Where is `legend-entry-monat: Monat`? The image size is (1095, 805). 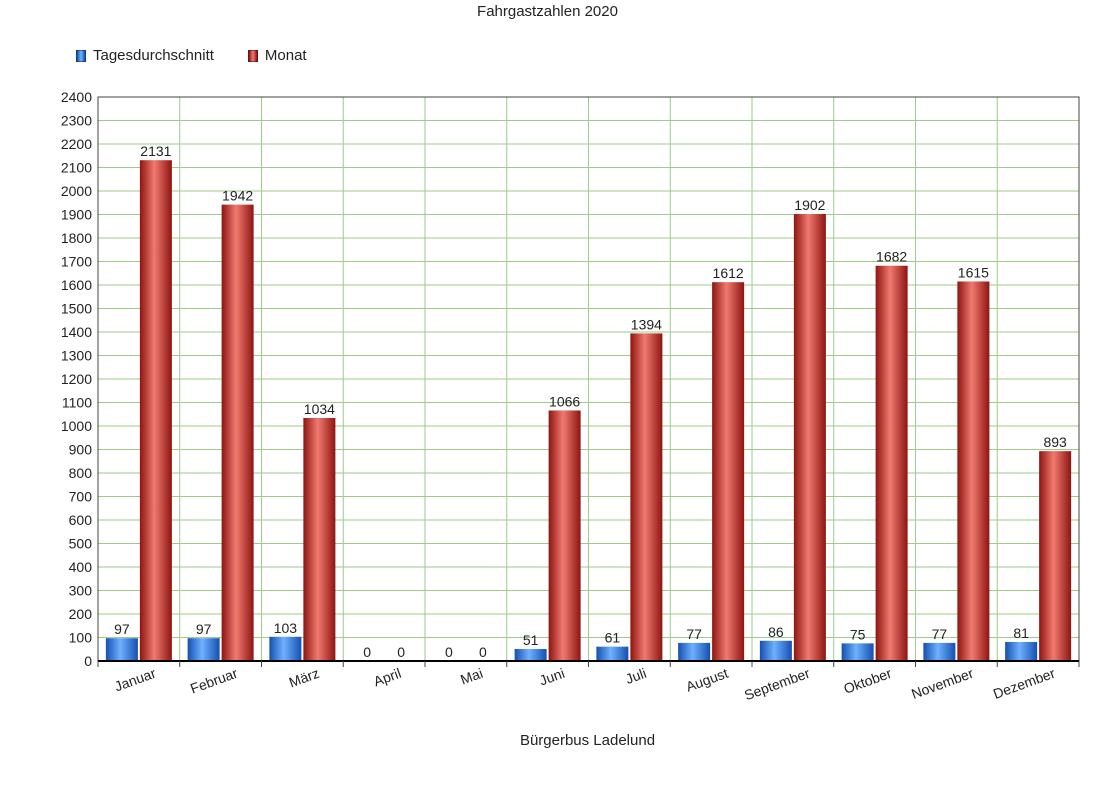 legend-entry-monat: Monat is located at coordinates (277, 55).